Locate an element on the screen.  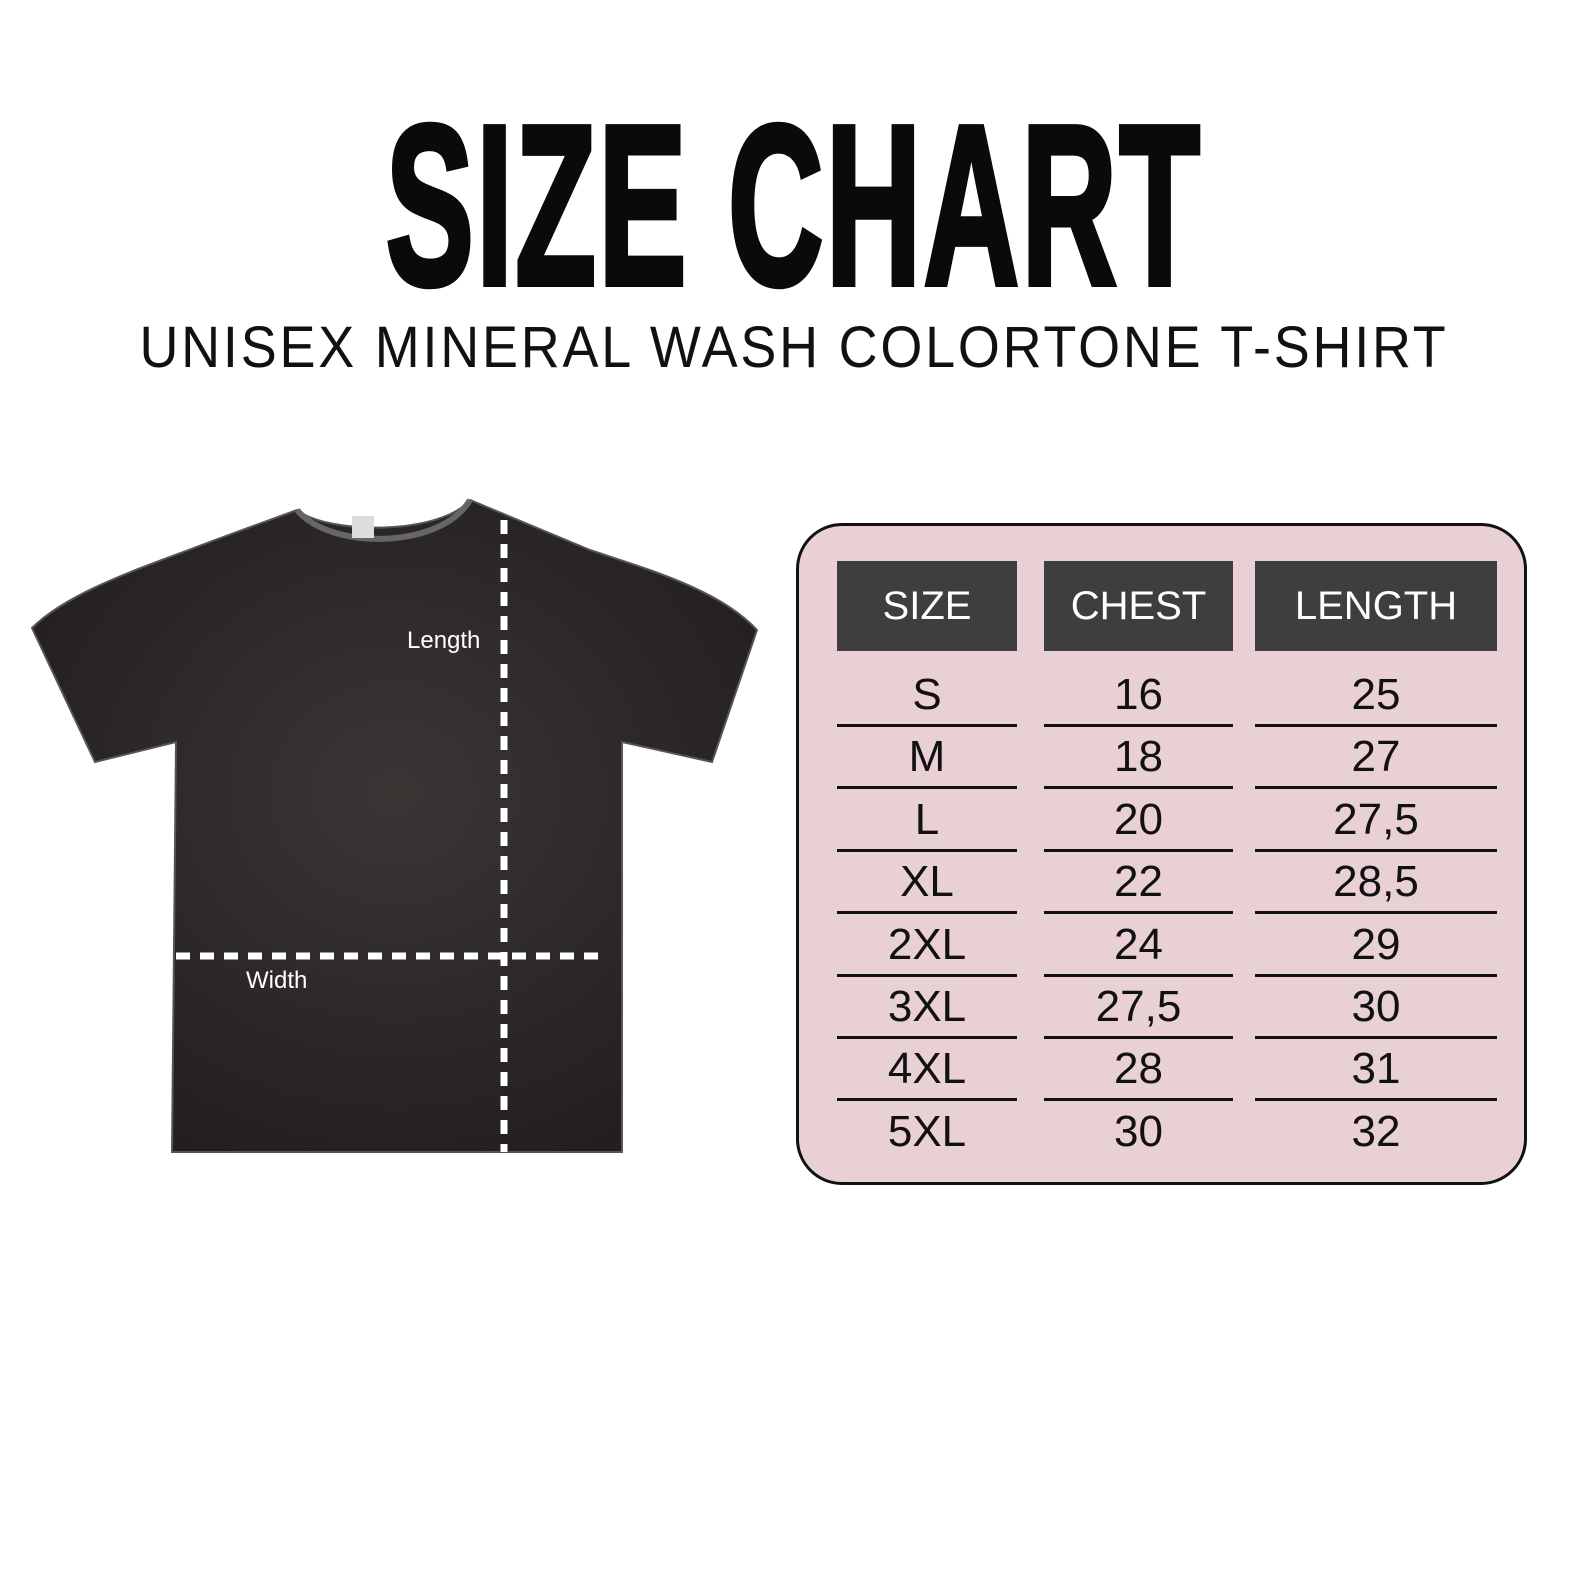
length-cell: 28,5 is located at coordinates (1376, 882).